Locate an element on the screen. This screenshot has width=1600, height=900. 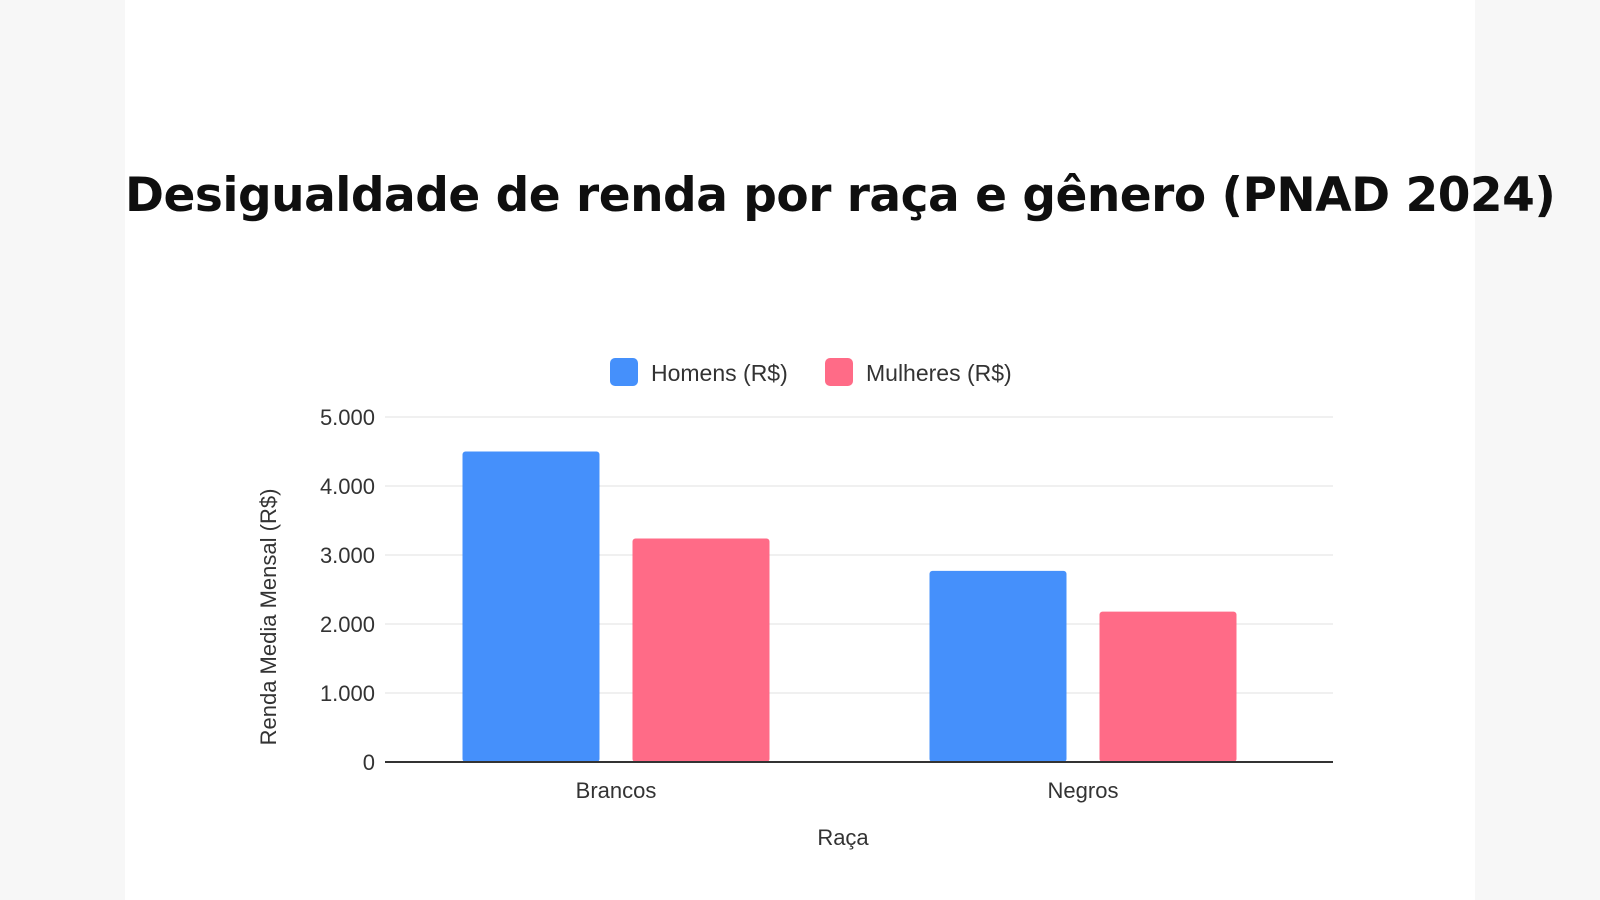
y-tick-label: 5.000 is located at coordinates (347, 417).